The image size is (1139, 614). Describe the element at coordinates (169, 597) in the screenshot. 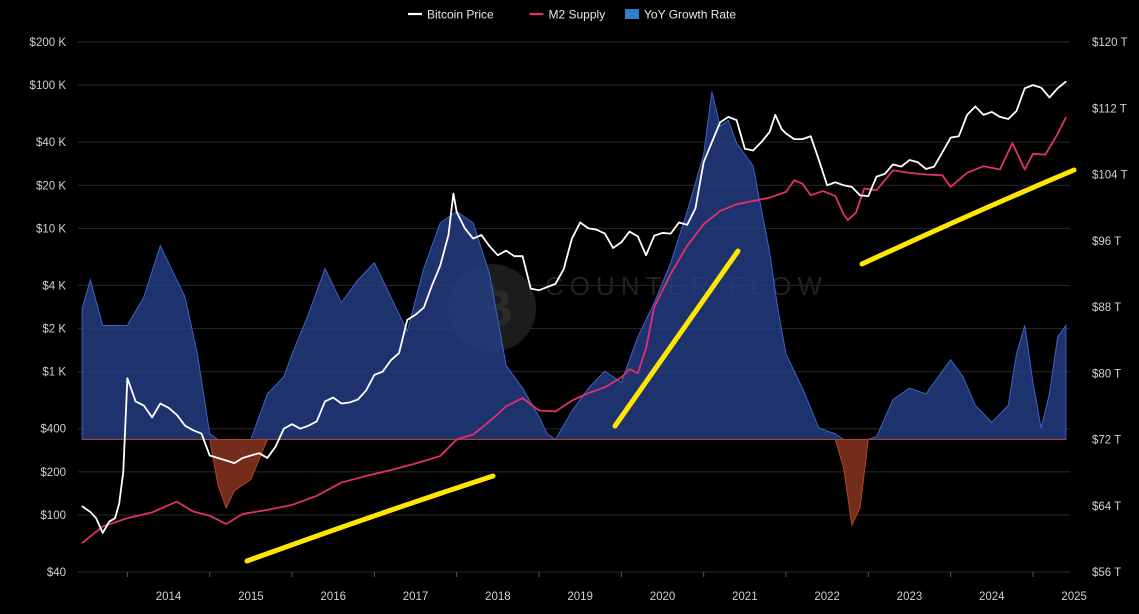

I see `x-tick-label: 2014` at that location.